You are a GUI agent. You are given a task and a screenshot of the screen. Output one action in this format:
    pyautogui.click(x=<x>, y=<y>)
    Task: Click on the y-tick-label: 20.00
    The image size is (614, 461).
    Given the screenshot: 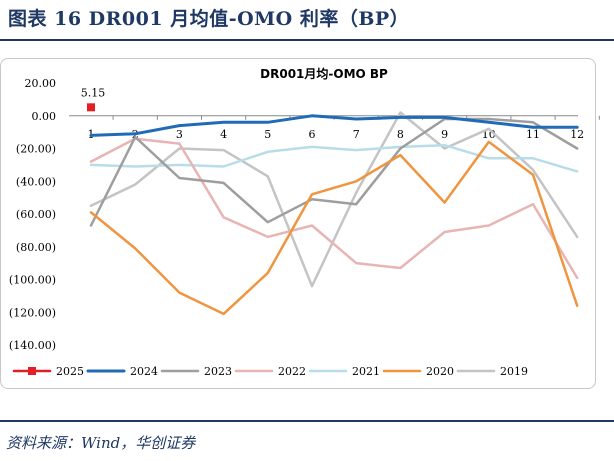 What is the action you would take?
    pyautogui.click(x=41, y=83)
    